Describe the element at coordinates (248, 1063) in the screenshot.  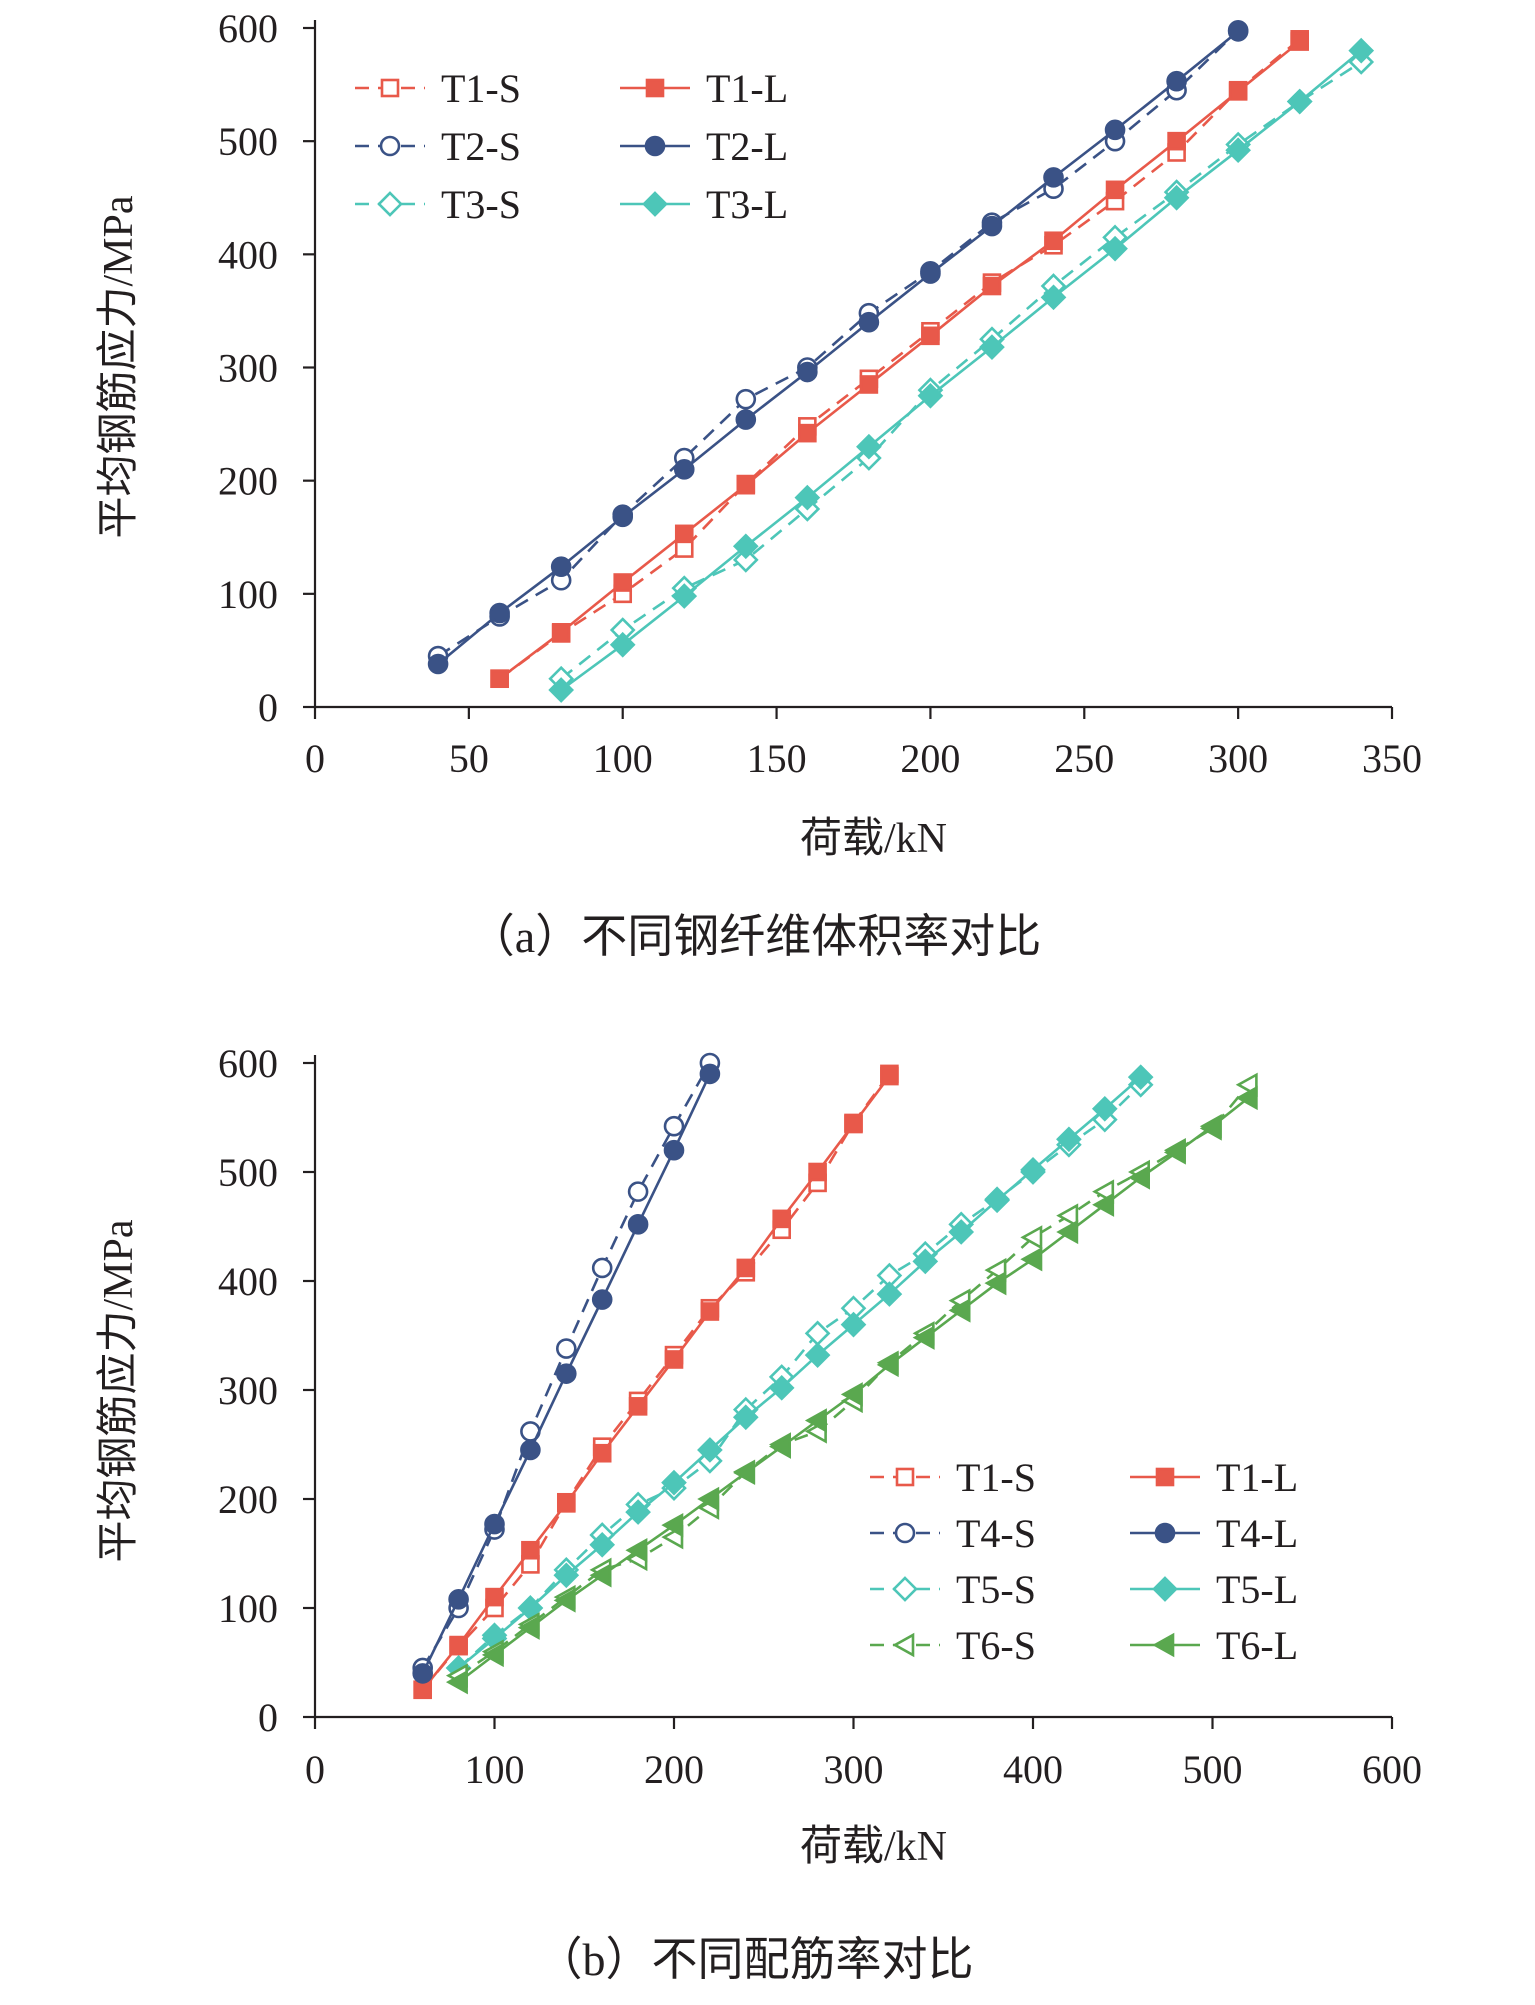
I see `chart-b-y-tick-label: 600` at that location.